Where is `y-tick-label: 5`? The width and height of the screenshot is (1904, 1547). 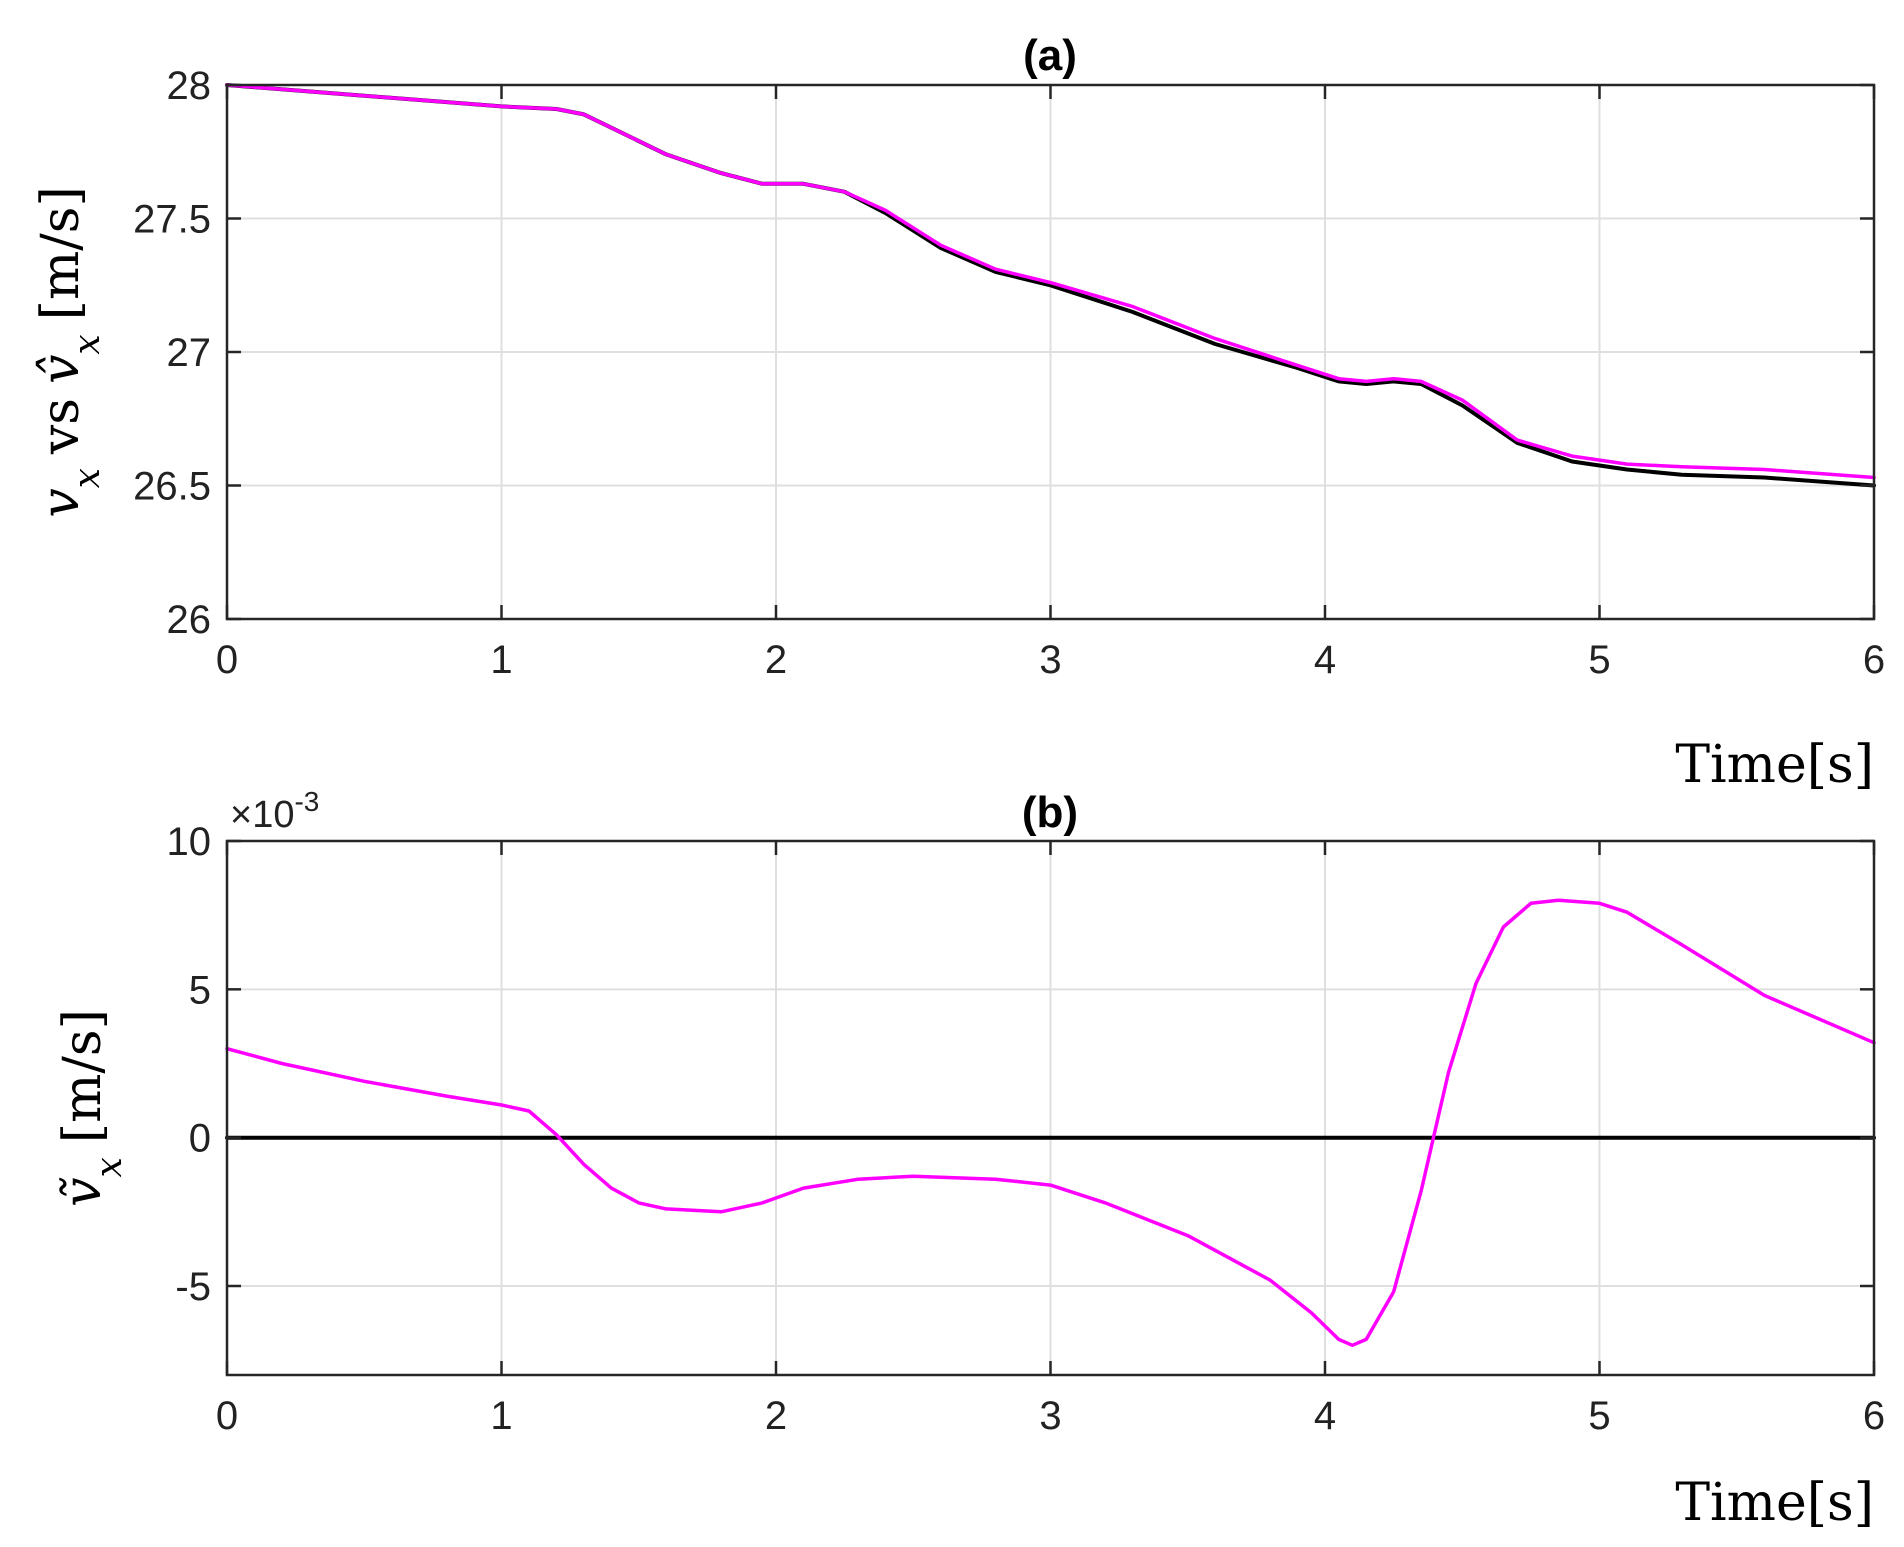 y-tick-label: 5 is located at coordinates (200, 990).